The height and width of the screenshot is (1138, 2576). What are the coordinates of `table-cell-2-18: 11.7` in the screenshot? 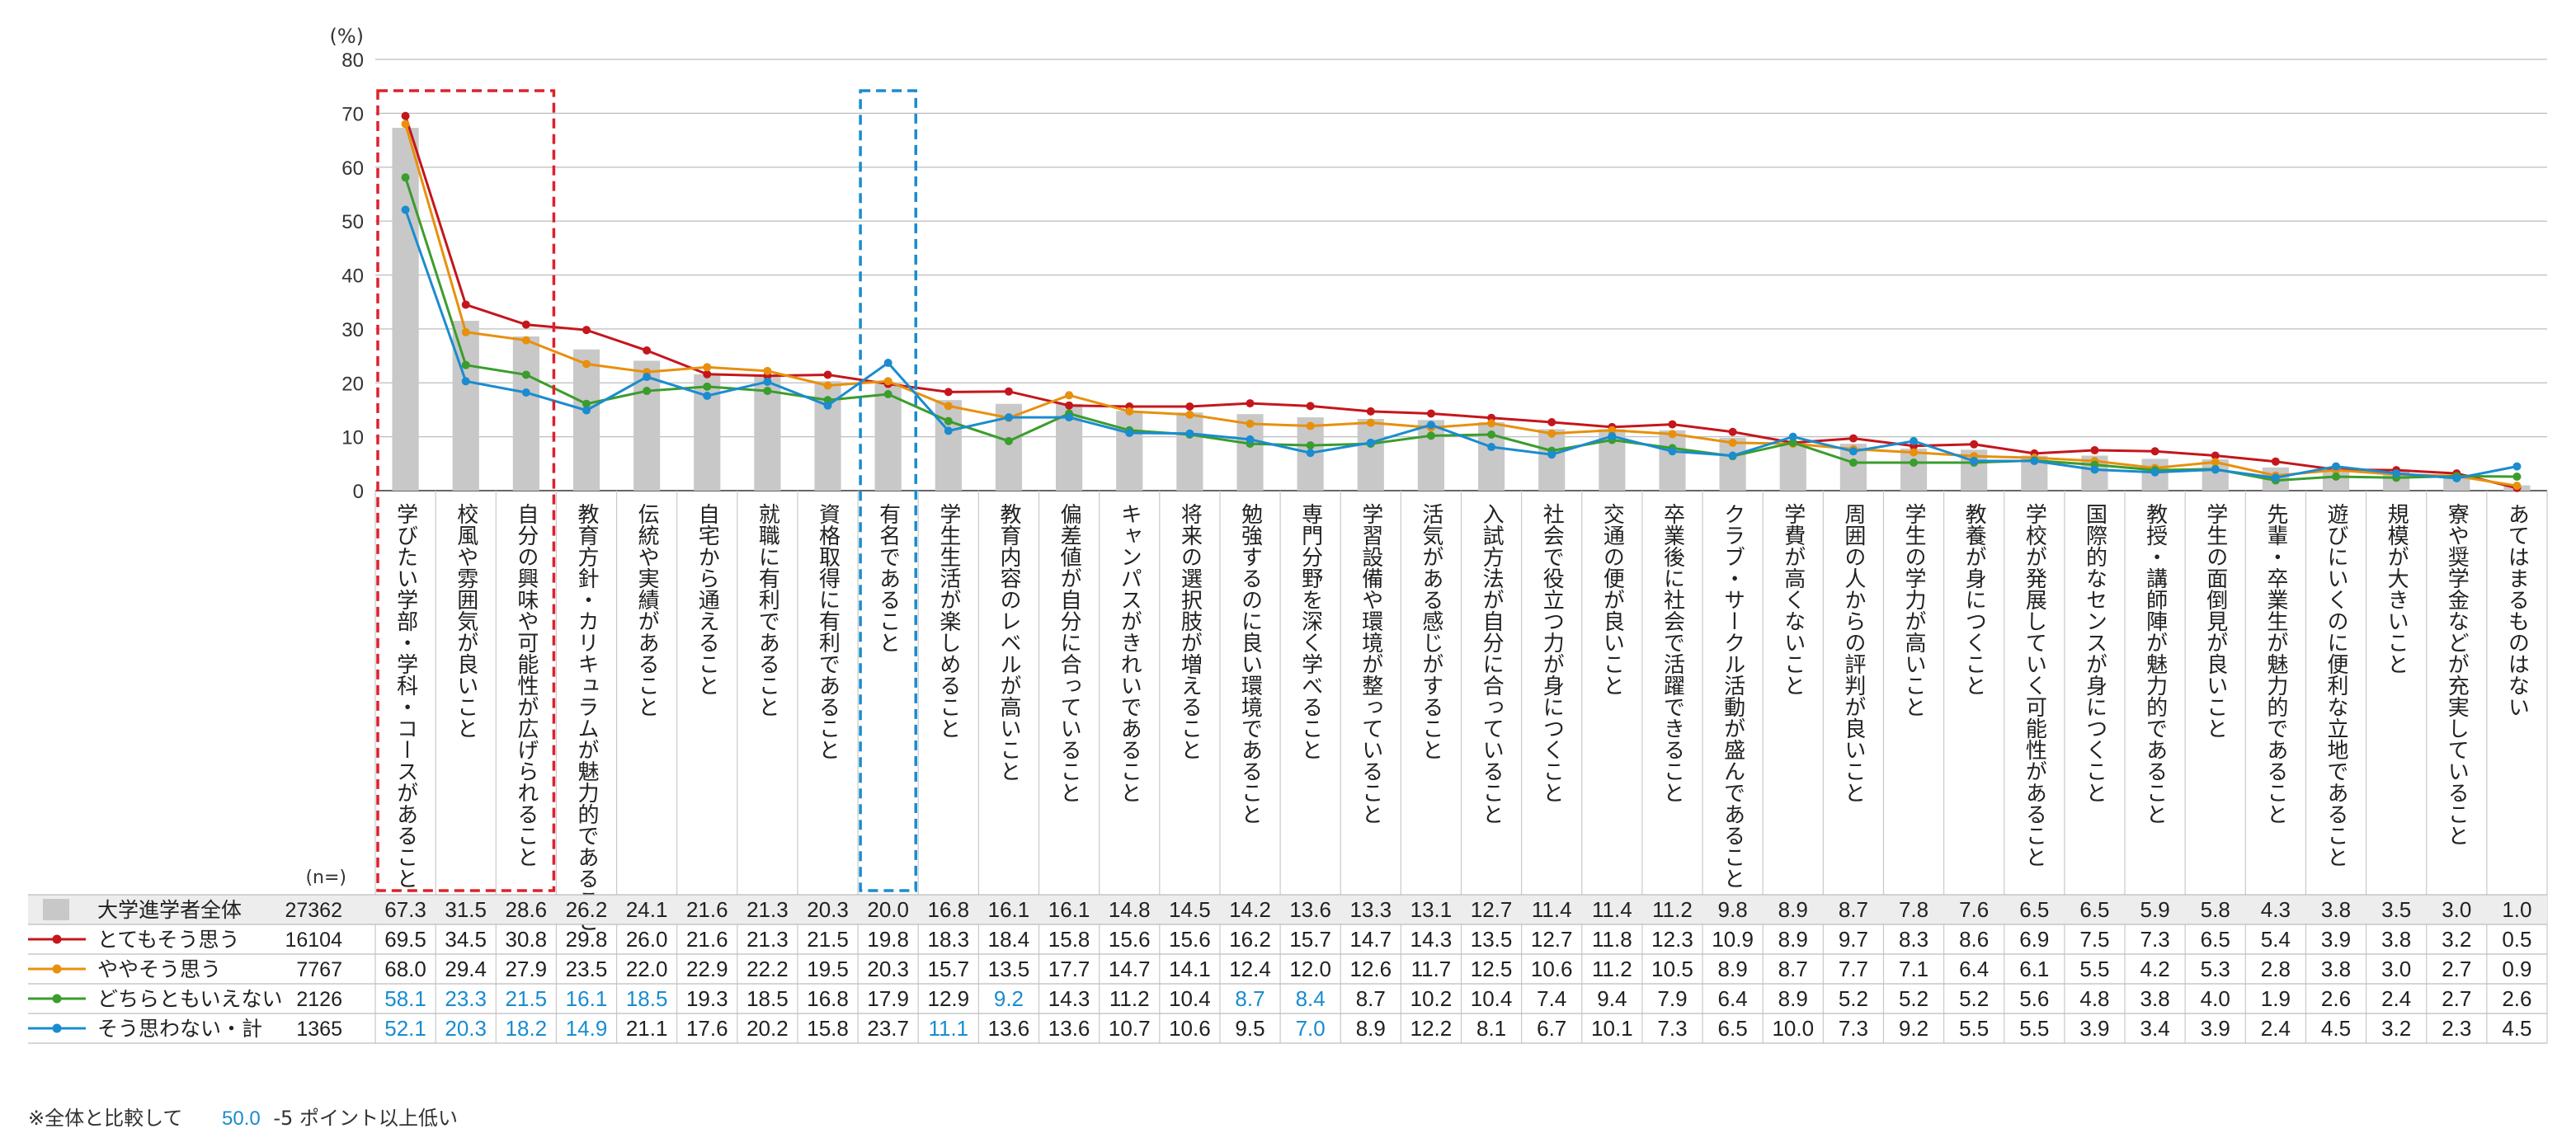 It's located at (1431, 969).